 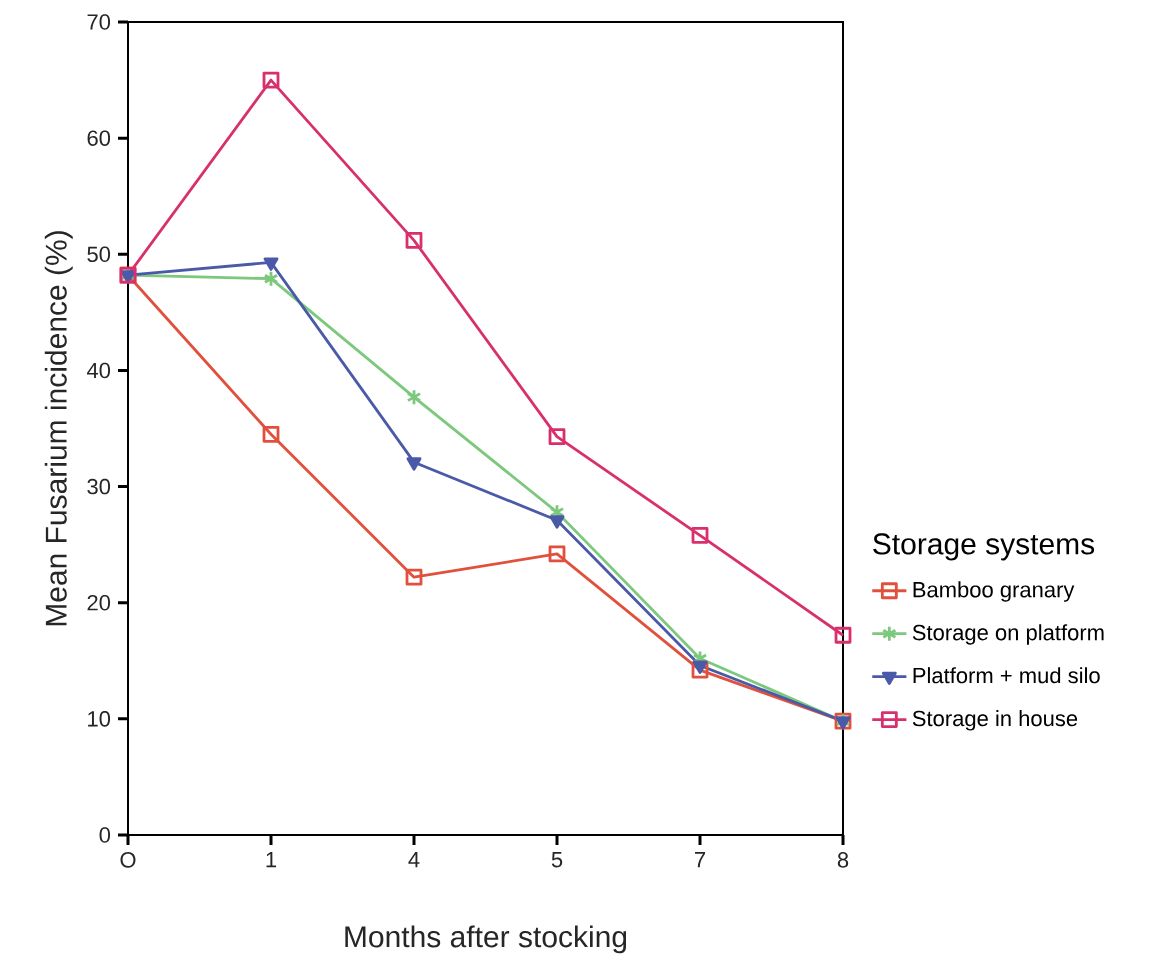 What do you see at coordinates (271, 860) in the screenshot?
I see `x-tick-label: 1` at bounding box center [271, 860].